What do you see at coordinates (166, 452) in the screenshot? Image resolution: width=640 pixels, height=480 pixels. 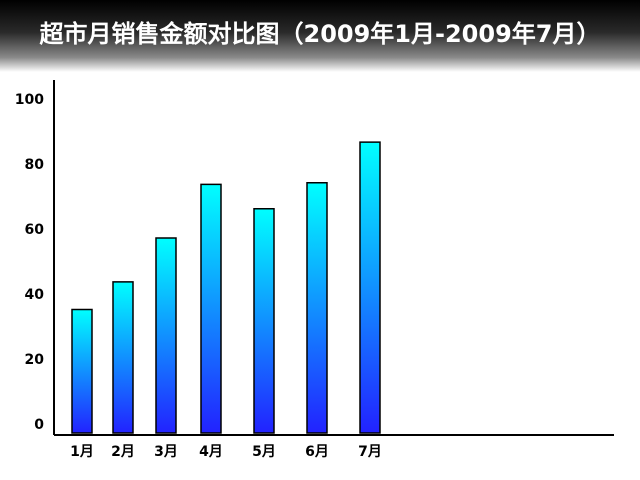 I see `x-tick-label: 3月` at bounding box center [166, 452].